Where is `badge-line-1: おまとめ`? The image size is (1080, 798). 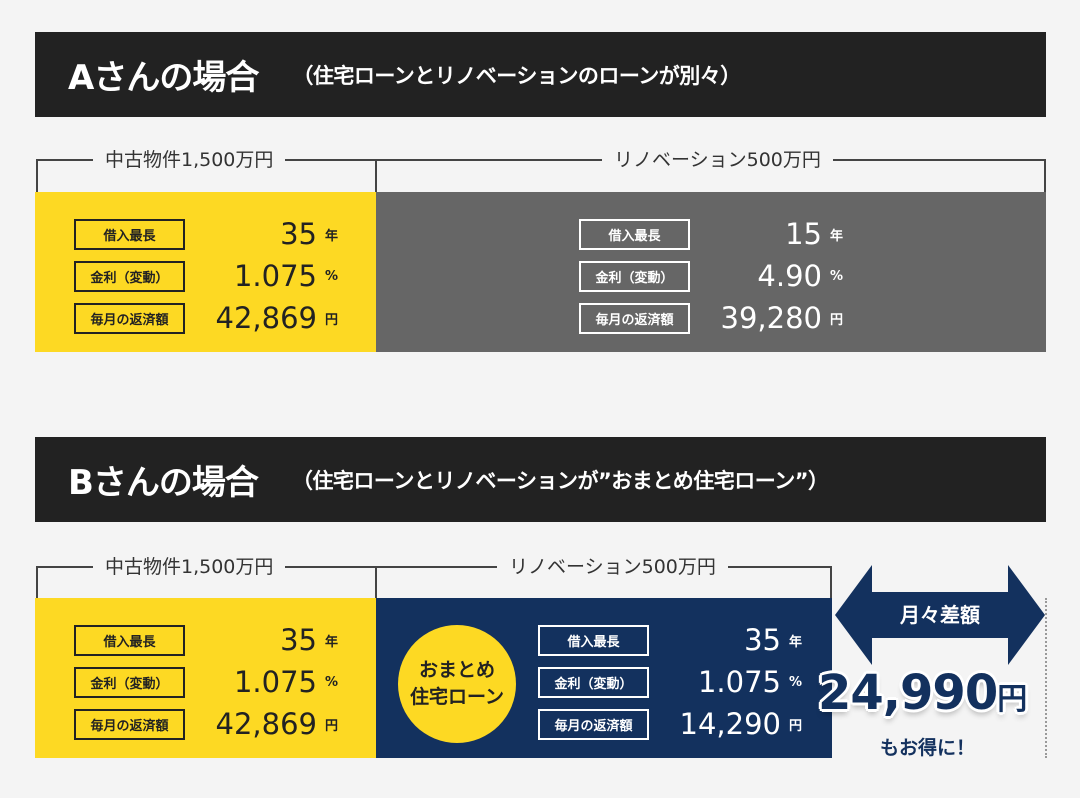
badge-line-1: おまとめ is located at coordinates (456, 670).